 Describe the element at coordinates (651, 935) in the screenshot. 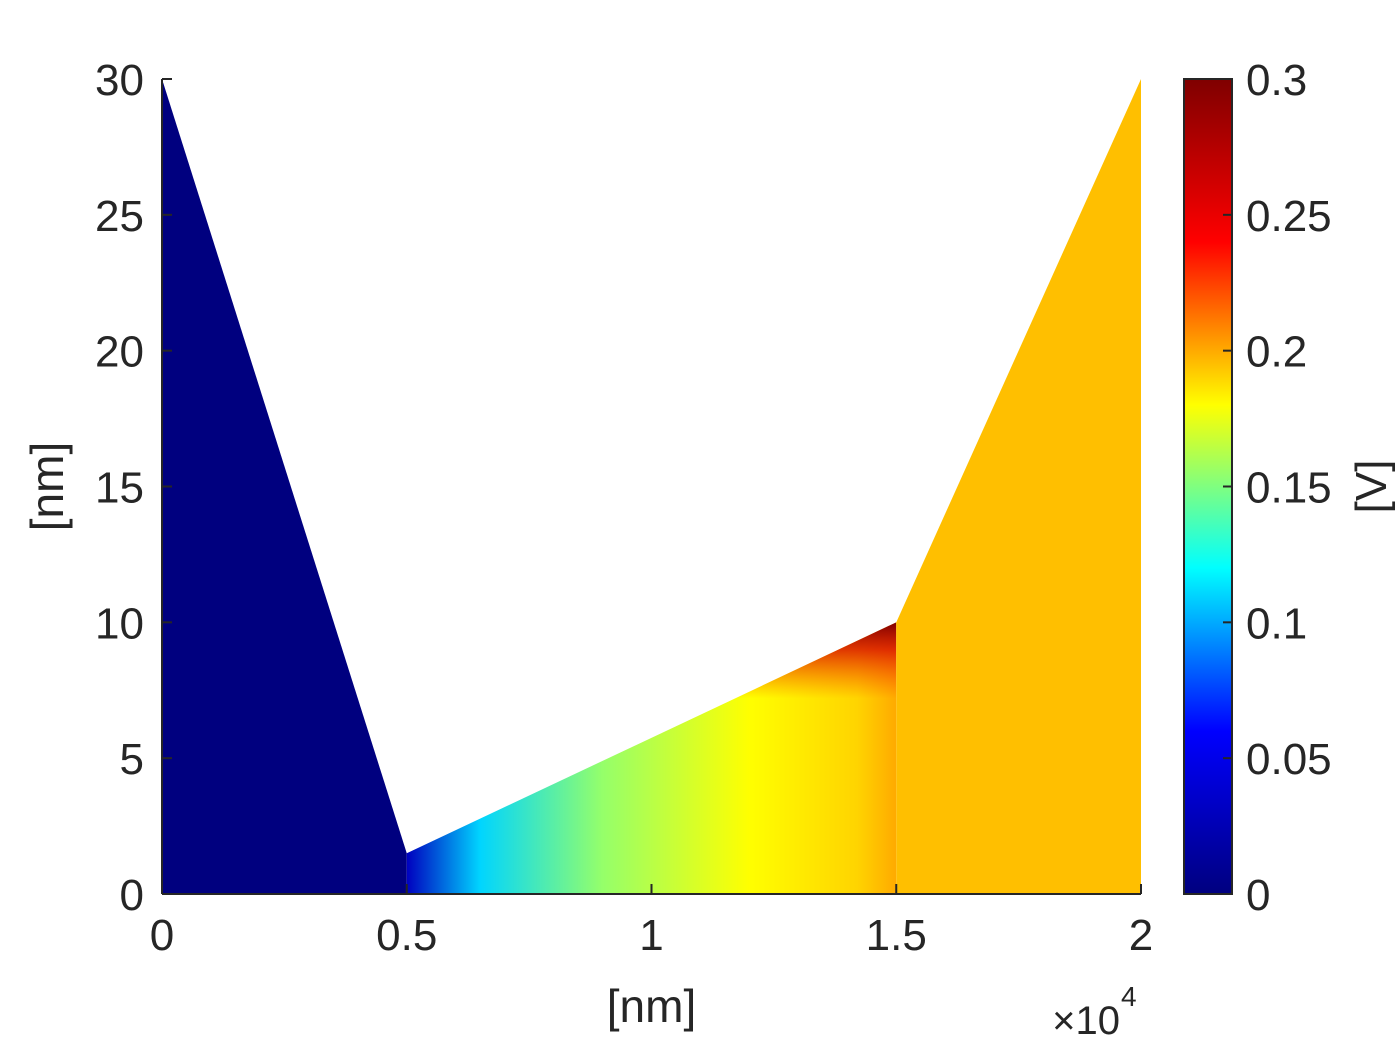

I see `x-tick-label: 1` at that location.